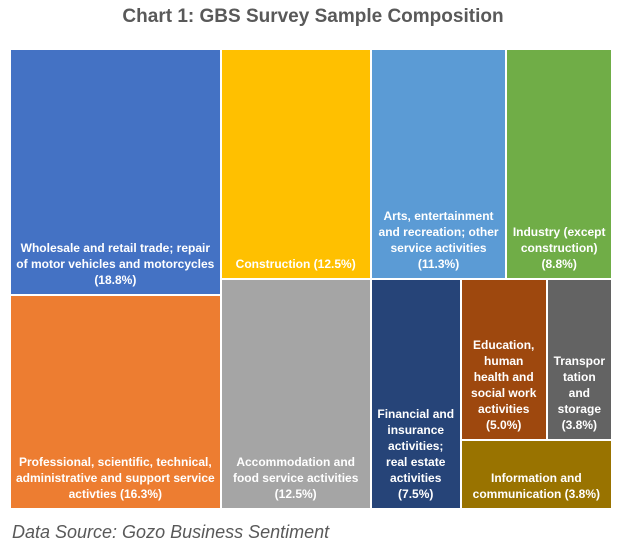 The image size is (626, 550). What do you see at coordinates (295, 164) in the screenshot?
I see `treemap-tile: Construction (12.5%)` at bounding box center [295, 164].